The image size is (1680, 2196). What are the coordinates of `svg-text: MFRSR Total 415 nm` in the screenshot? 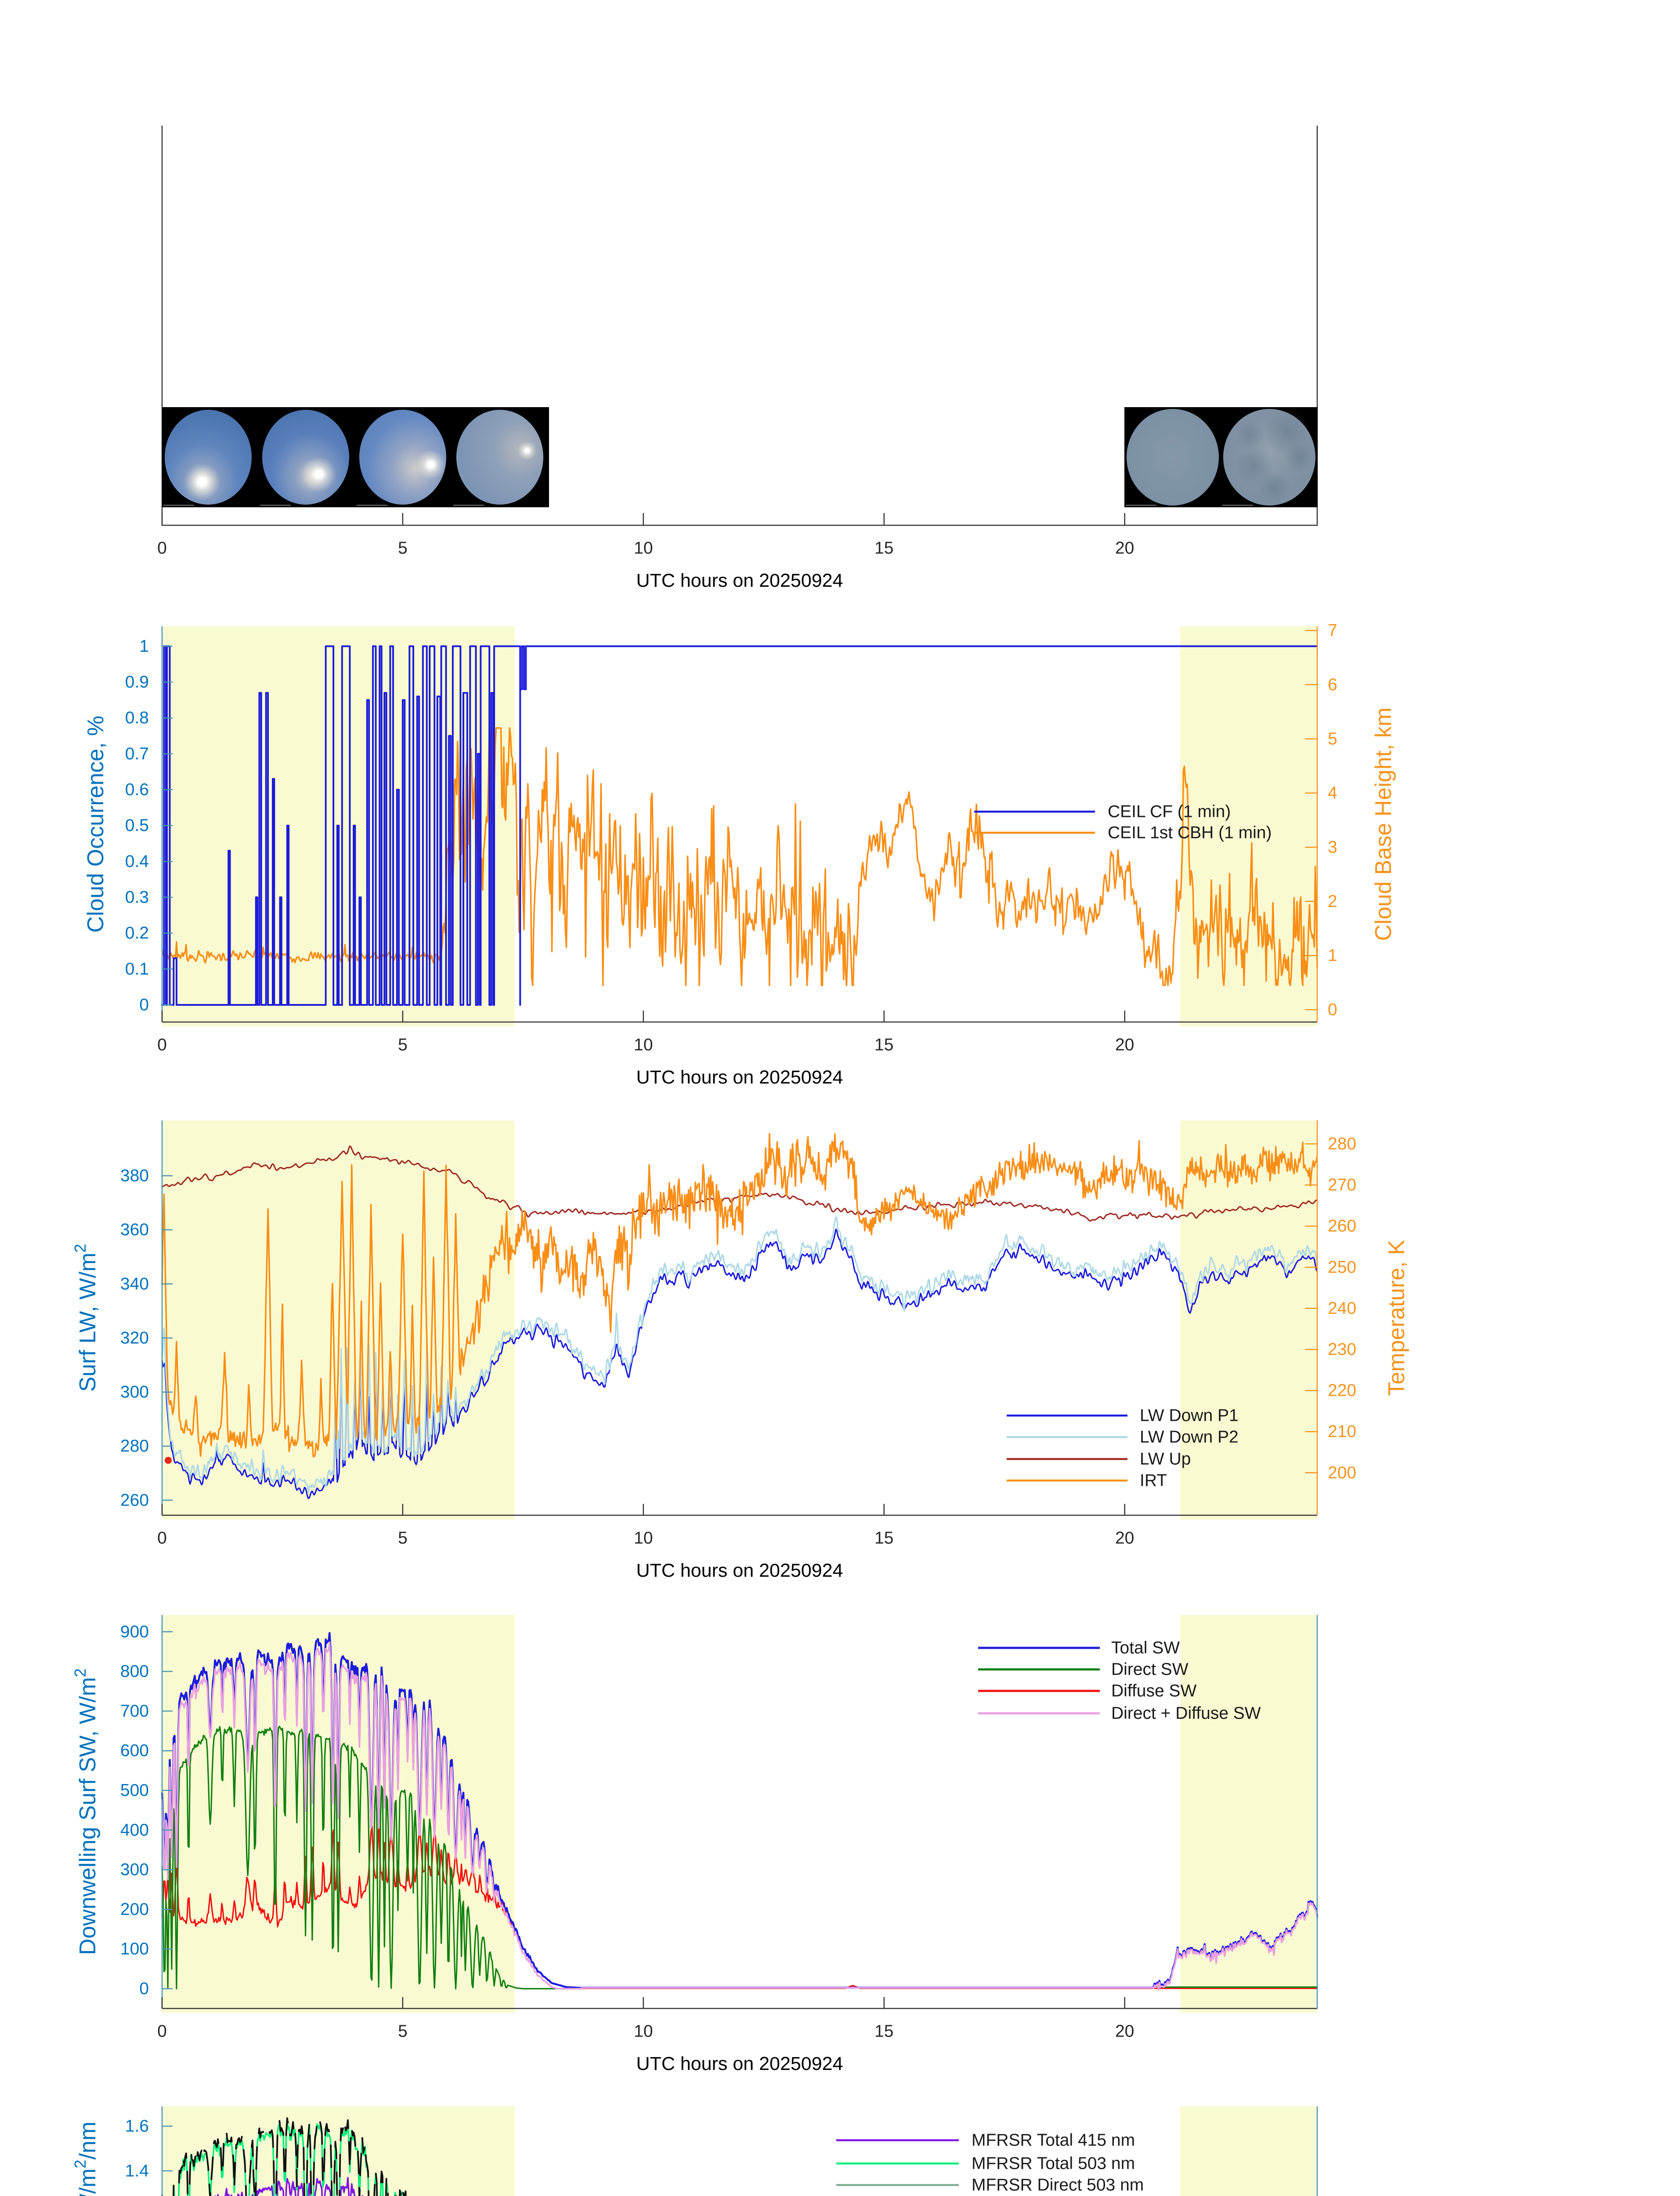 It's located at (1053, 2140).